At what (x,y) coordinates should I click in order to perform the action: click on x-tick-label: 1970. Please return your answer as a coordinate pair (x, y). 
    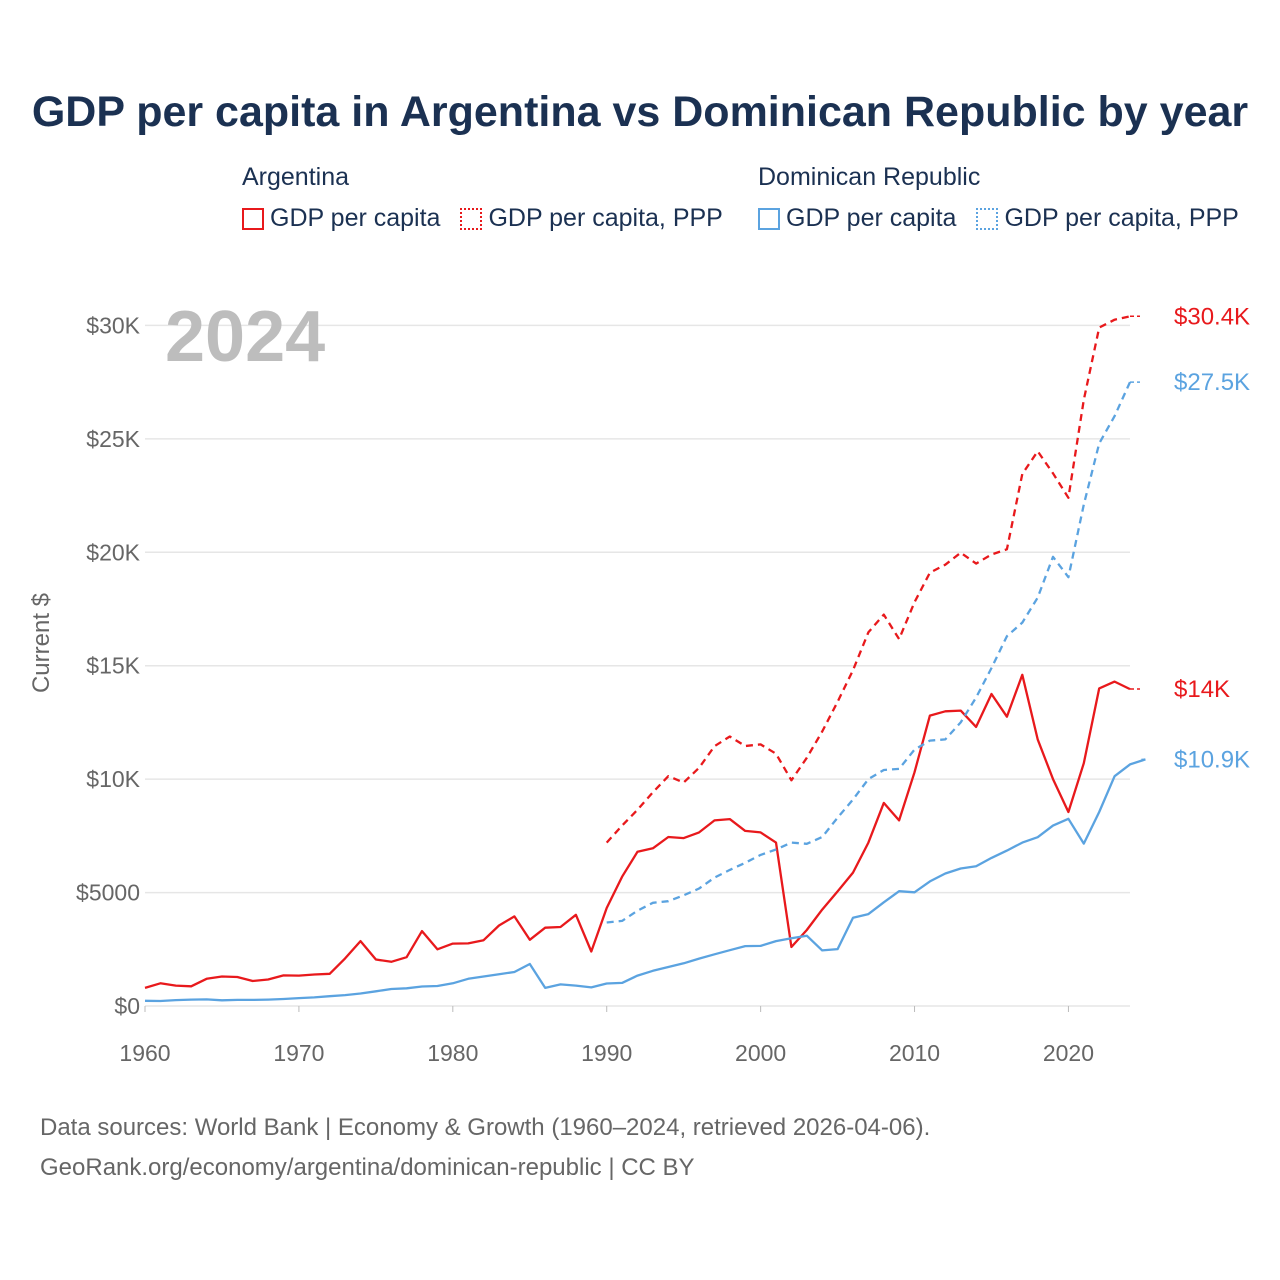
    Looking at the image, I should click on (298, 1053).